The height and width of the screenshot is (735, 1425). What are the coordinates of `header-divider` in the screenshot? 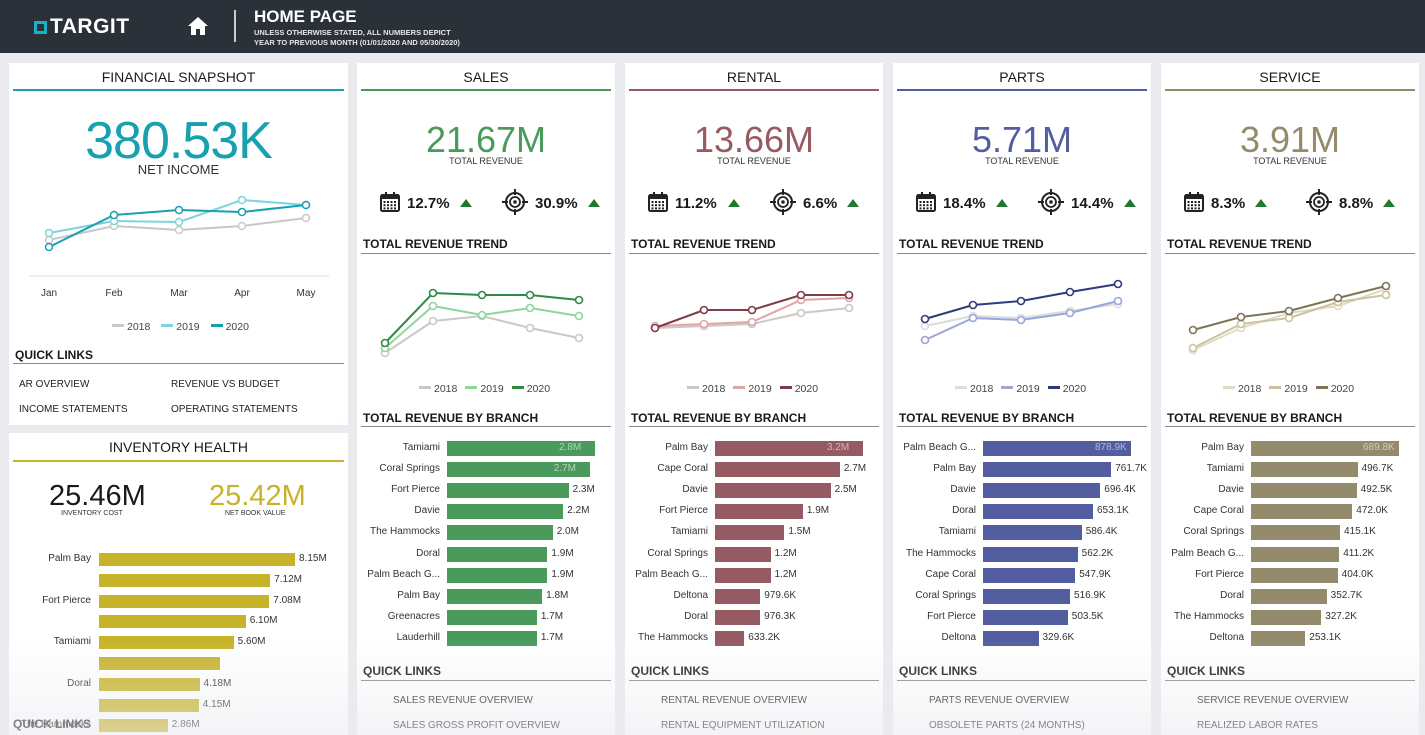 It's located at (235, 26).